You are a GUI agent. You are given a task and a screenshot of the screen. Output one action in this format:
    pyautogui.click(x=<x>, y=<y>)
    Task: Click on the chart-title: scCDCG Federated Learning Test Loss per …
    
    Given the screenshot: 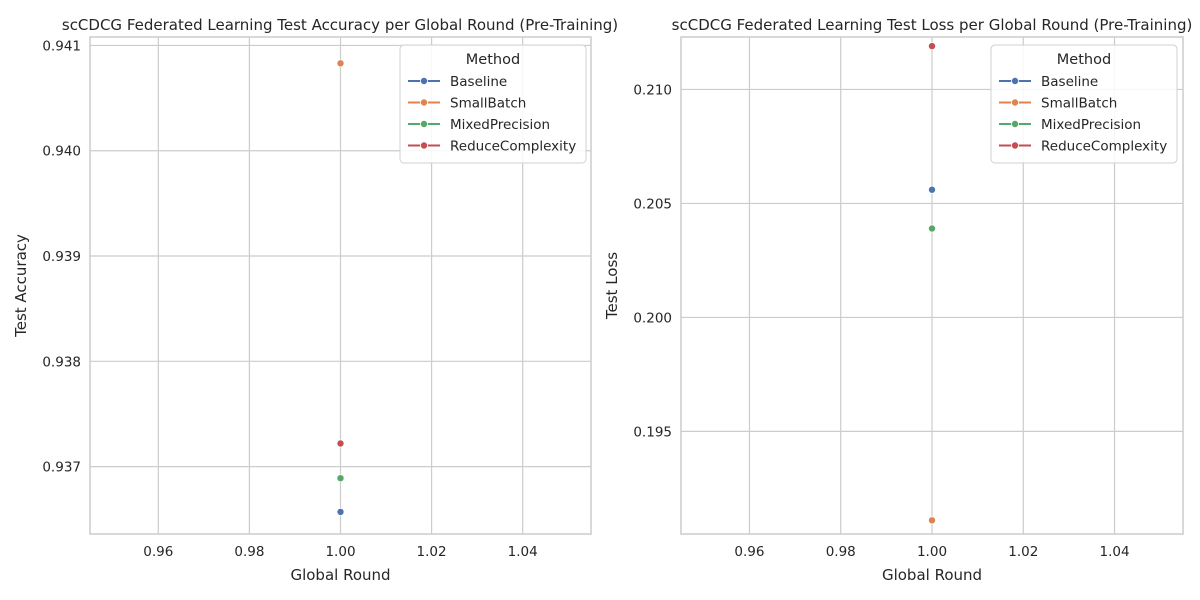 What is the action you would take?
    pyautogui.click(x=932, y=25)
    